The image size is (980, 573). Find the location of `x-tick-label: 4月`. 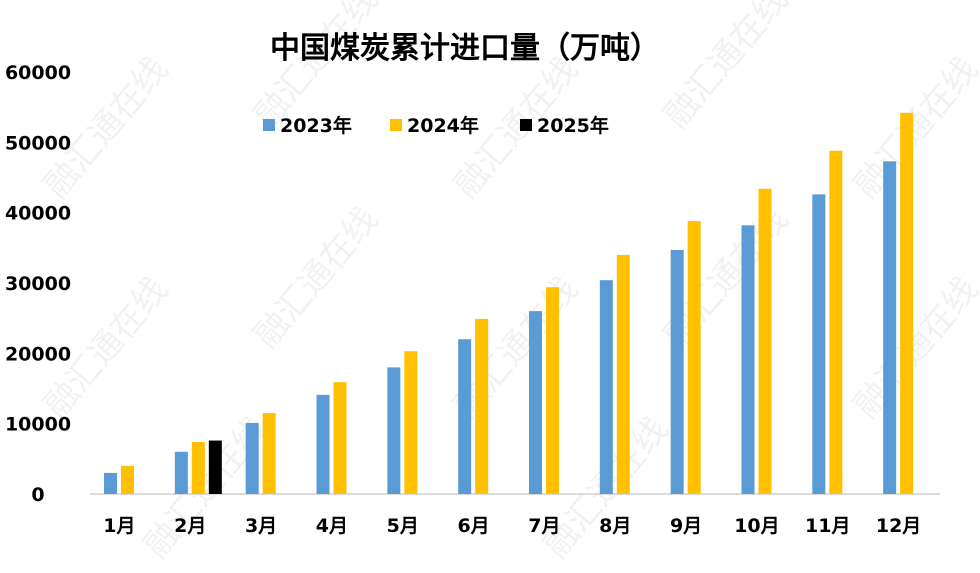

x-tick-label: 4月 is located at coordinates (332, 526).